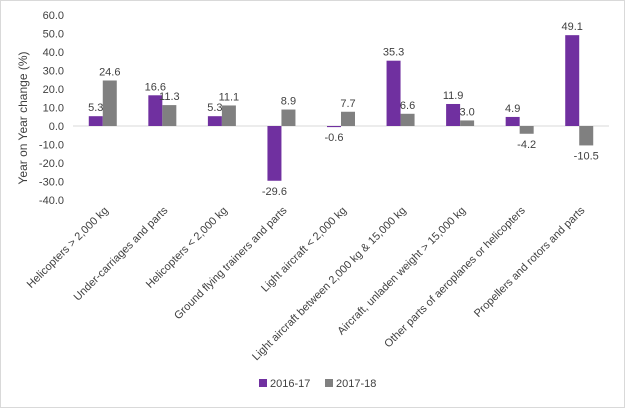 The image size is (625, 412). I want to click on y-tick-label: -40.0, so click(51, 201).